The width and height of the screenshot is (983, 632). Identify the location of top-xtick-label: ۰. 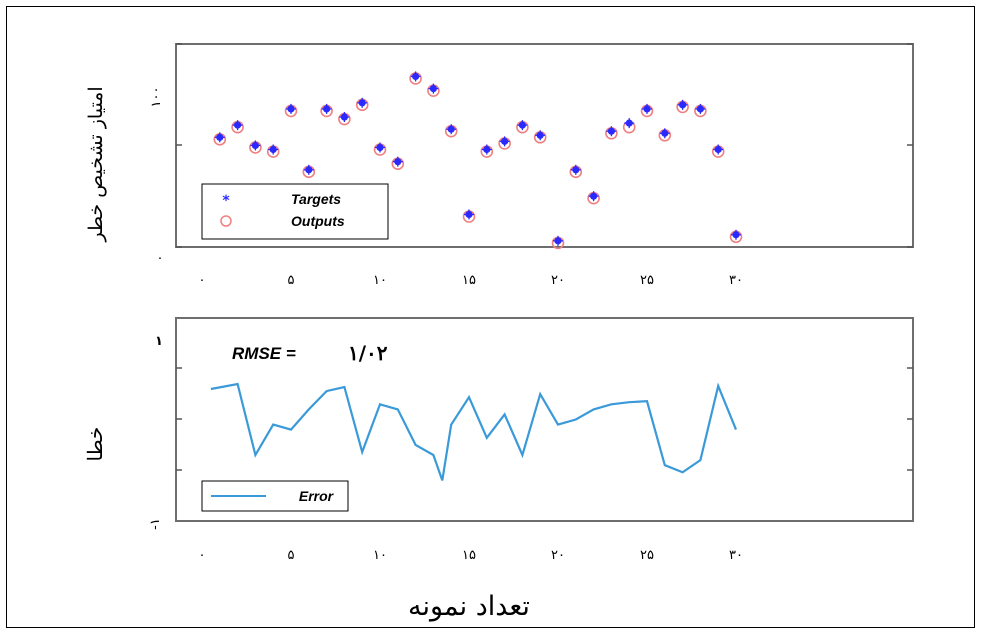
(202, 280).